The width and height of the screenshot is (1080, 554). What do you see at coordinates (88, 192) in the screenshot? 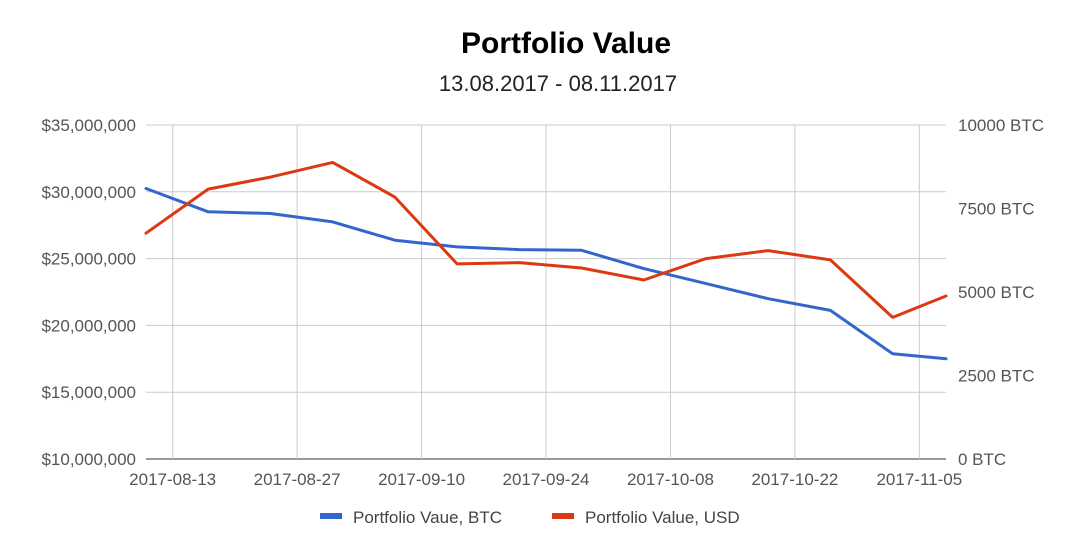
I see `y-left-tick-label: $30,000,000` at bounding box center [88, 192].